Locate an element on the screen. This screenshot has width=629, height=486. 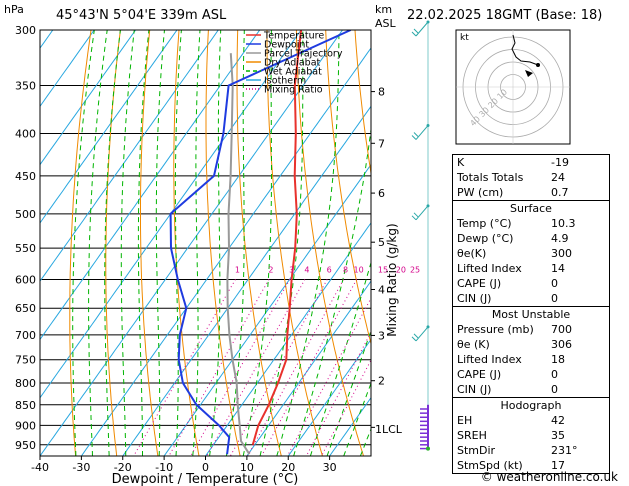
legend-label: Dewpoint is located at coordinates (286, 45).